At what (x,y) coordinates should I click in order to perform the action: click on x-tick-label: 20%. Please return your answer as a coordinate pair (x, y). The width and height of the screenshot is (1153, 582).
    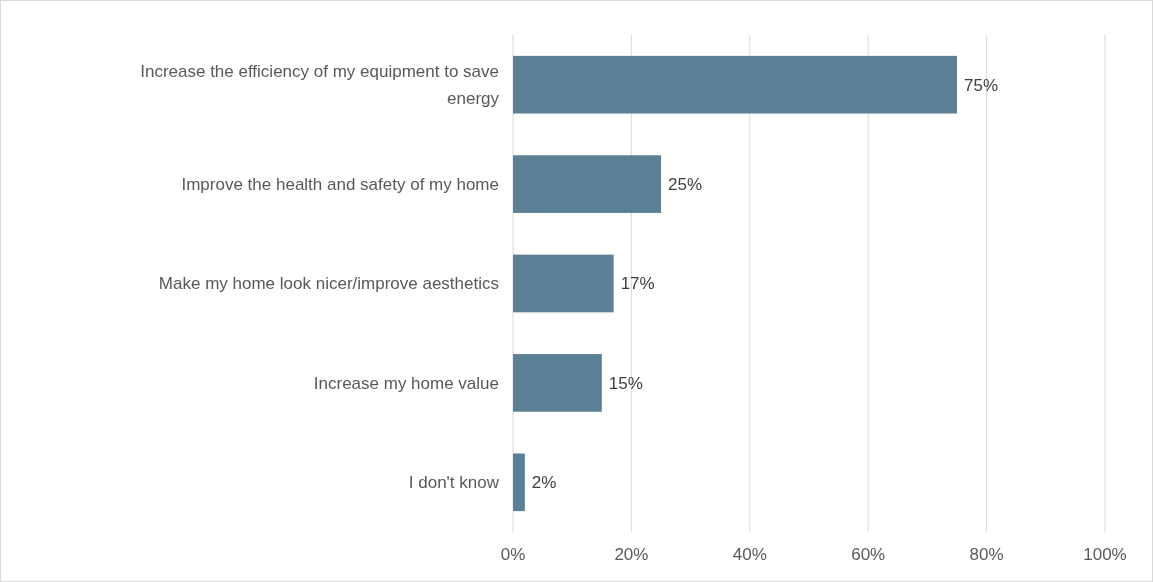
    Looking at the image, I should click on (631, 554).